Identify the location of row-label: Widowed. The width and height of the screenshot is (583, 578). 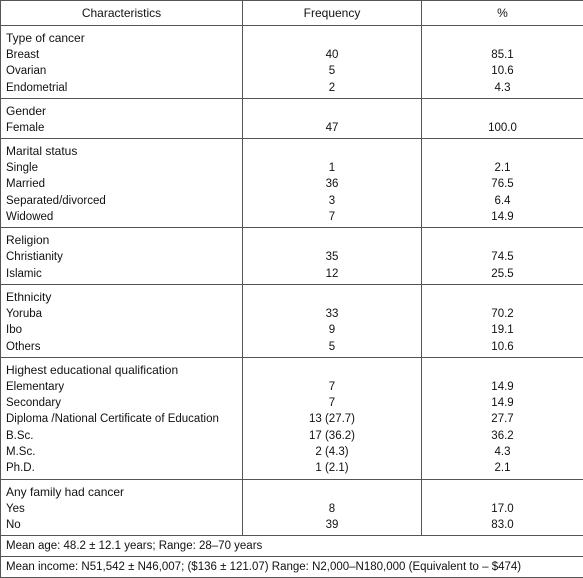
(122, 218).